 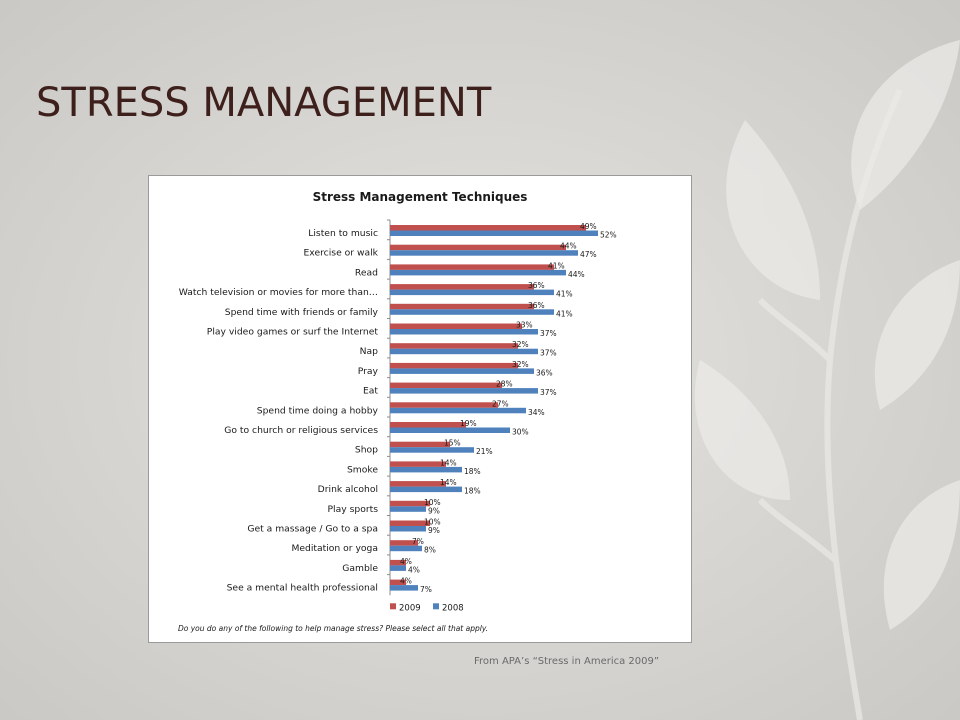 I want to click on category-label: Eat, so click(x=370, y=391).